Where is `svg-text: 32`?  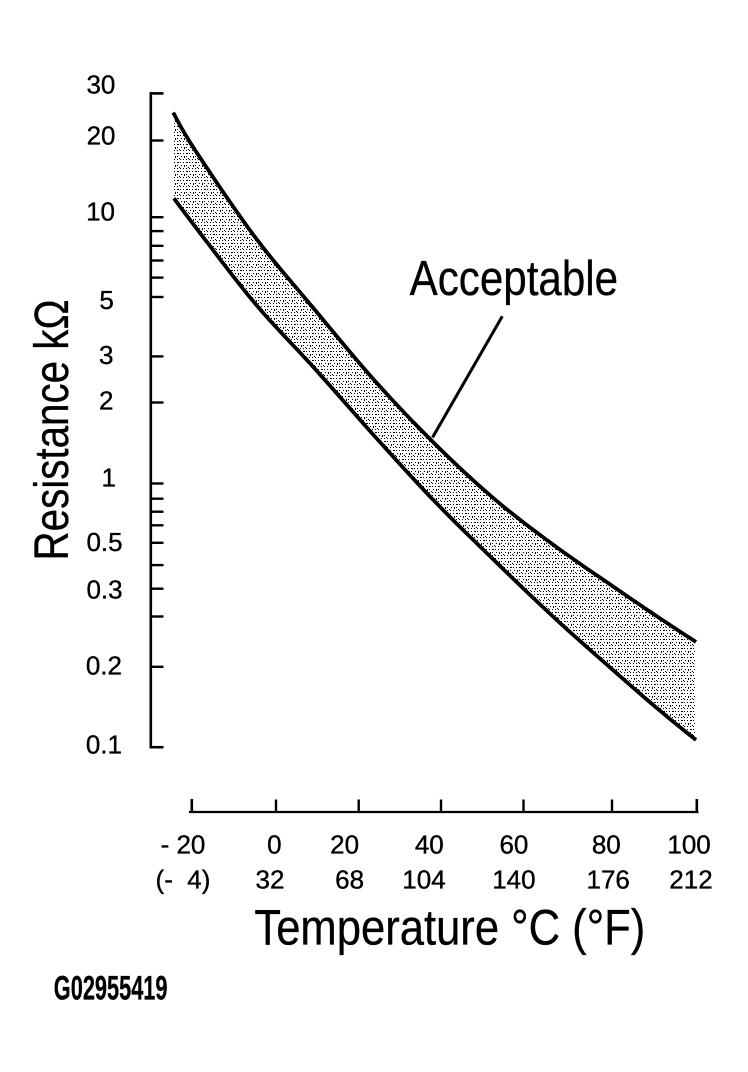
svg-text: 32 is located at coordinates (270, 880).